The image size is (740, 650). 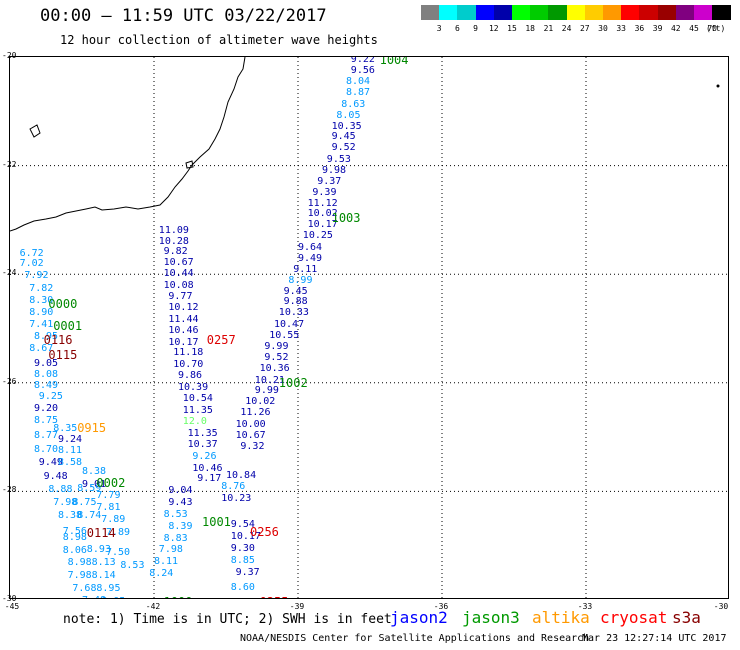 I want to click on wave-height-value: 7.81, so click(x=108, y=507).